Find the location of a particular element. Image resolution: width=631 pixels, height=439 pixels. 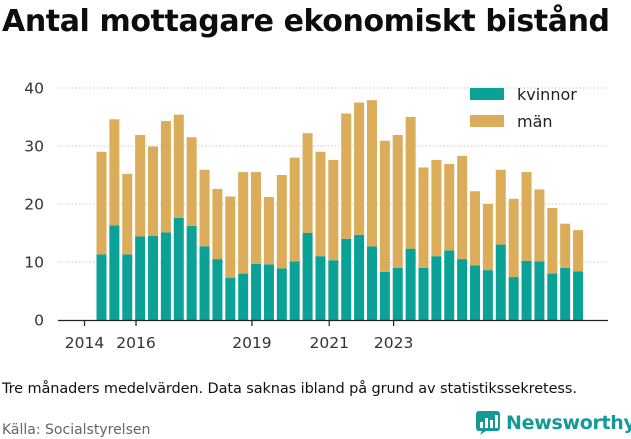

x-tick-label: 2023 is located at coordinates (393, 343).